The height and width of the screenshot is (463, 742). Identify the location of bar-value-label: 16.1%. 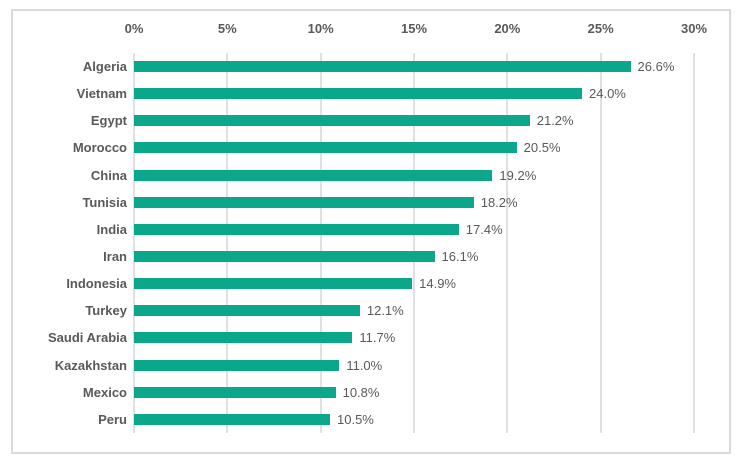
(460, 257).